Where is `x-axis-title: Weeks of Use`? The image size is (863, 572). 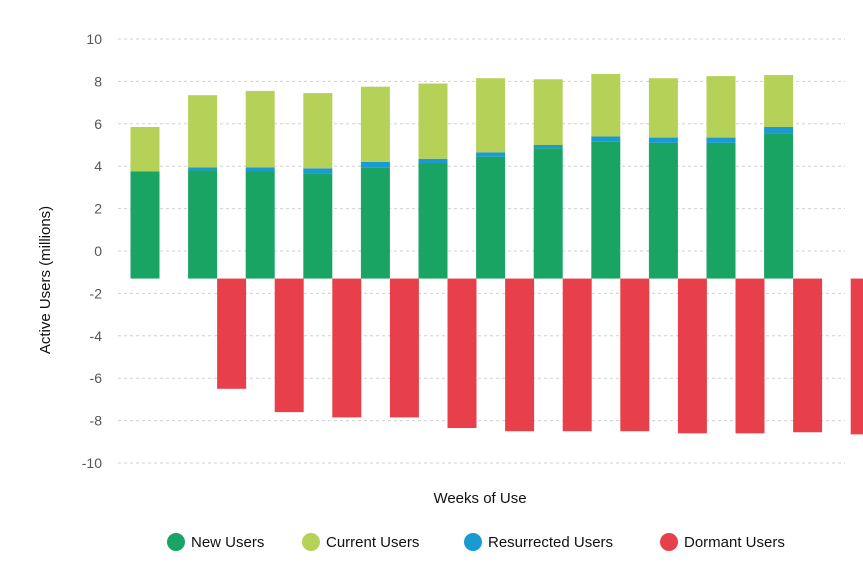 x-axis-title: Weeks of Use is located at coordinates (479, 498).